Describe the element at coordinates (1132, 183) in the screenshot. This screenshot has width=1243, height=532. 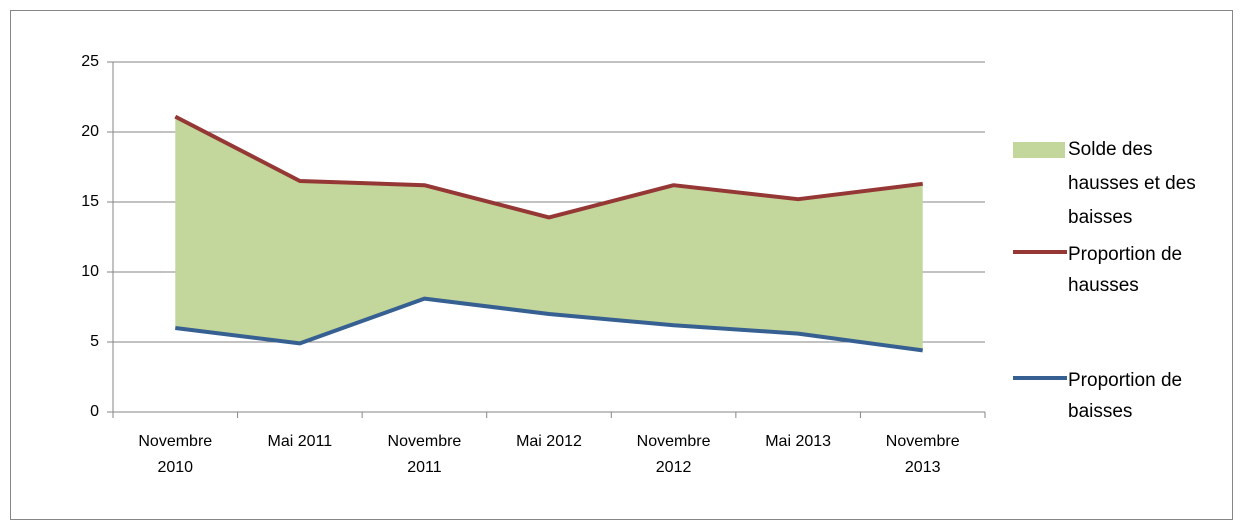
I see `legend-label: Solde des hausses et des baisses` at that location.